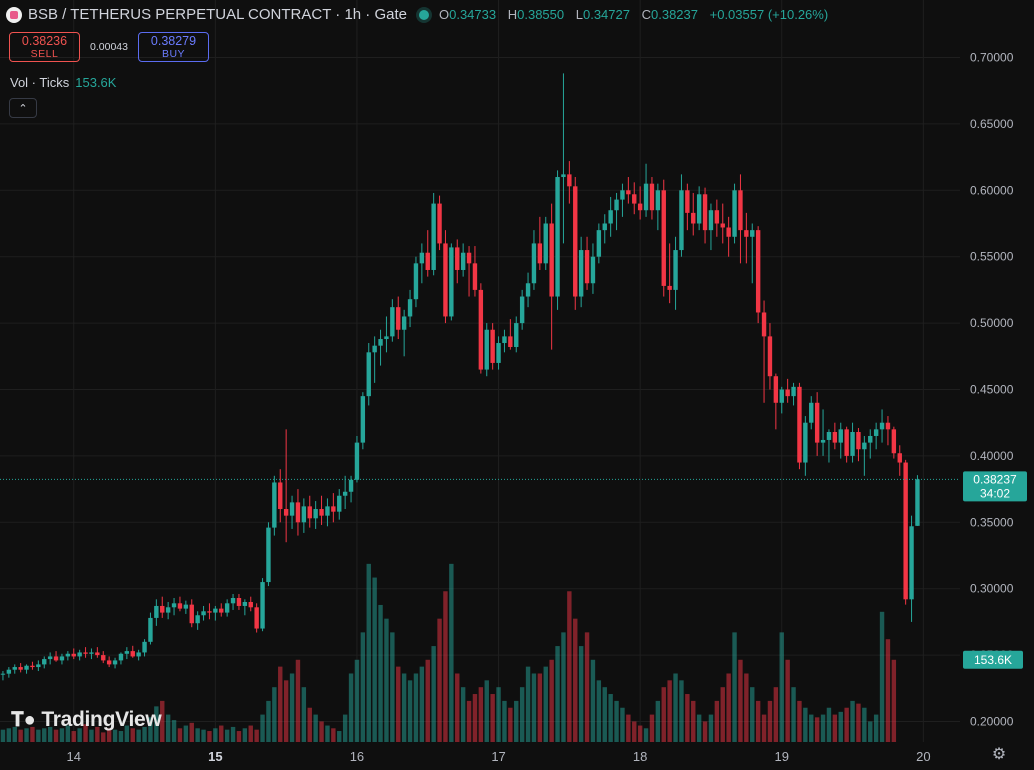  I want to click on symbol-logo-icon, so click(14, 14).